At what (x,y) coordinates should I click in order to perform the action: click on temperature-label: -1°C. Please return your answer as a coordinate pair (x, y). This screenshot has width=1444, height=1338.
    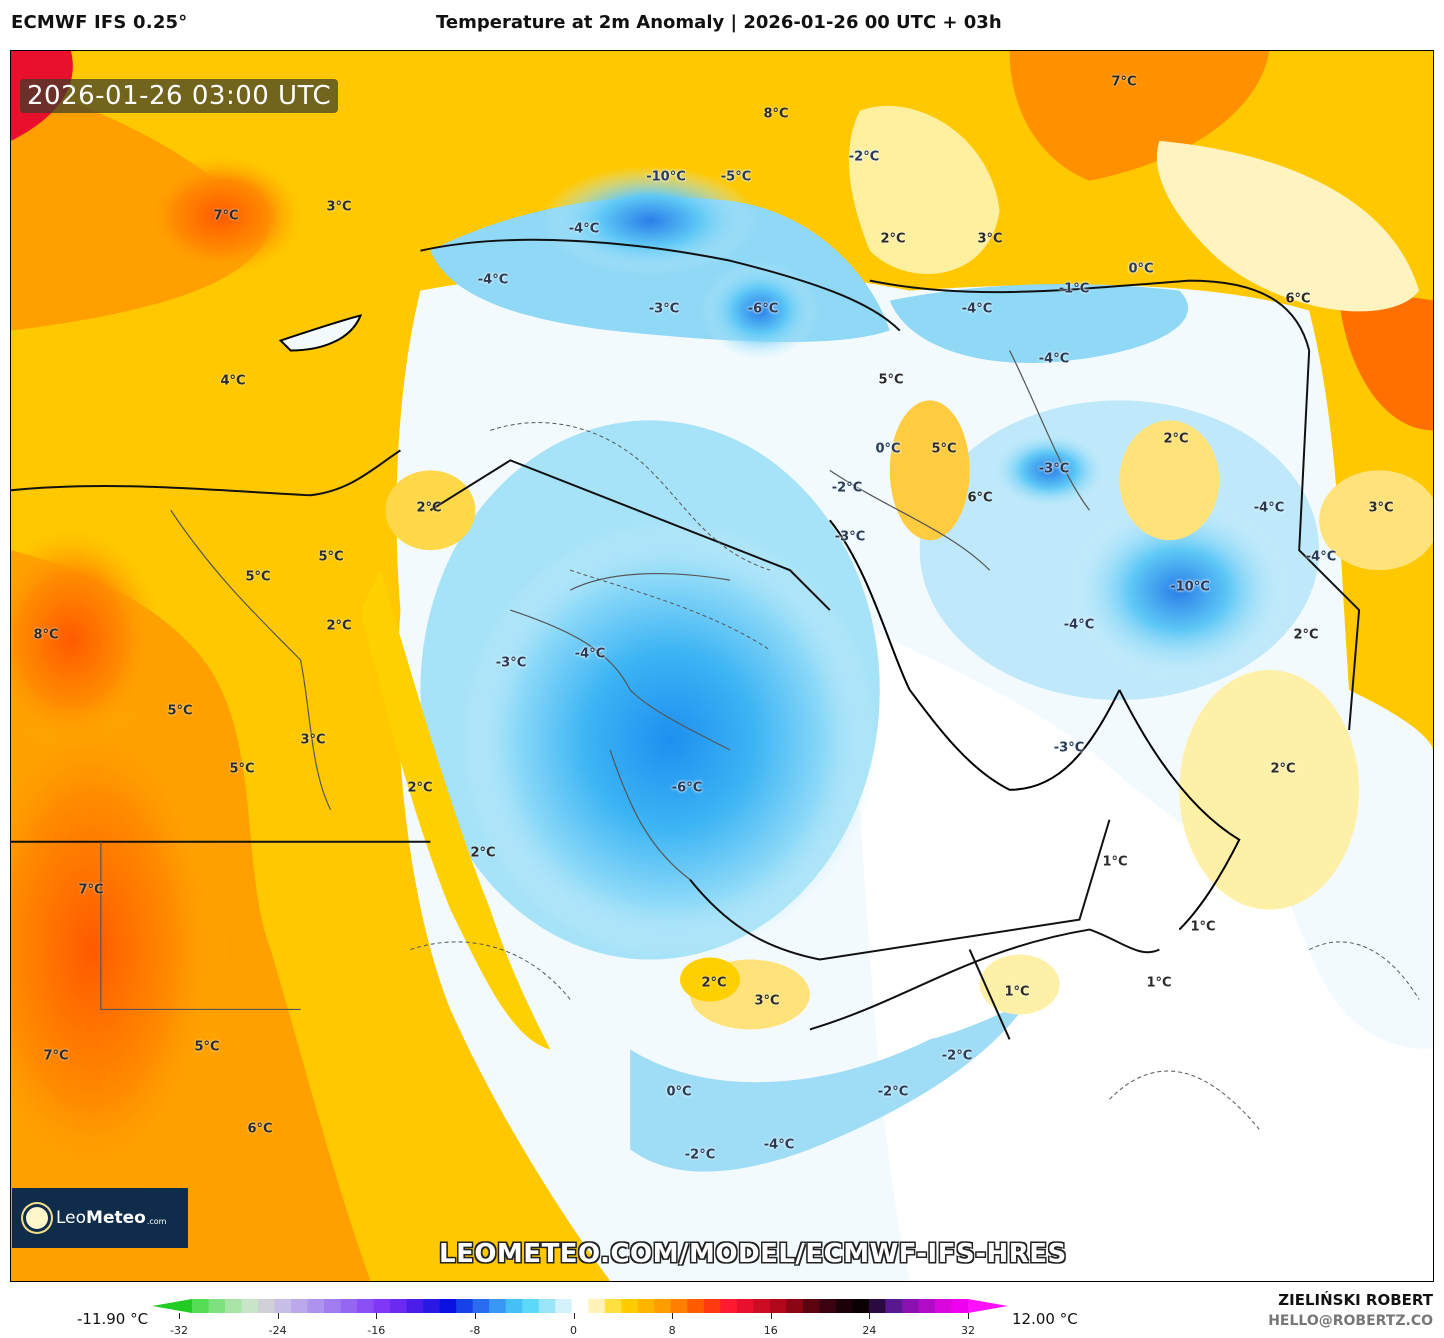
    Looking at the image, I should click on (1074, 289).